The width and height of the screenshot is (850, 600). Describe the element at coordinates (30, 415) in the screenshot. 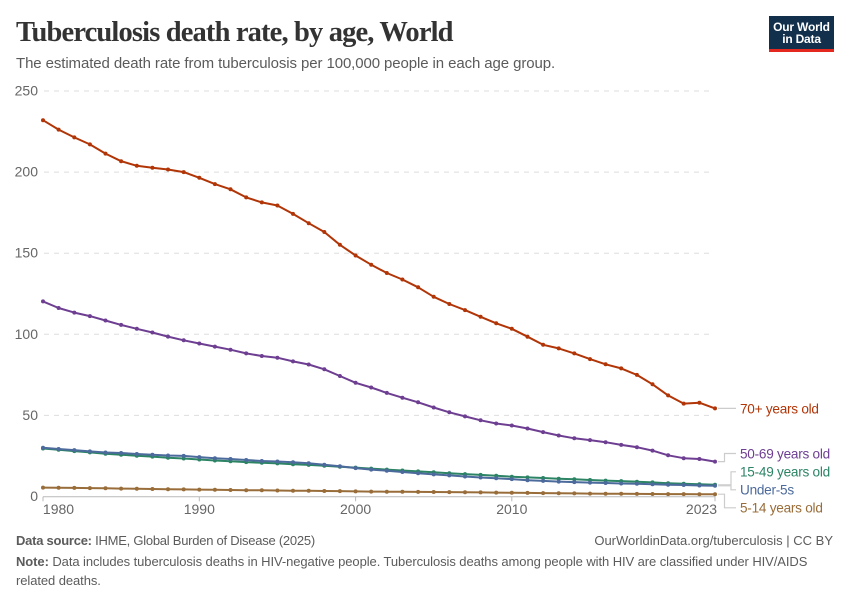

I see `svg-text: 50` at that location.